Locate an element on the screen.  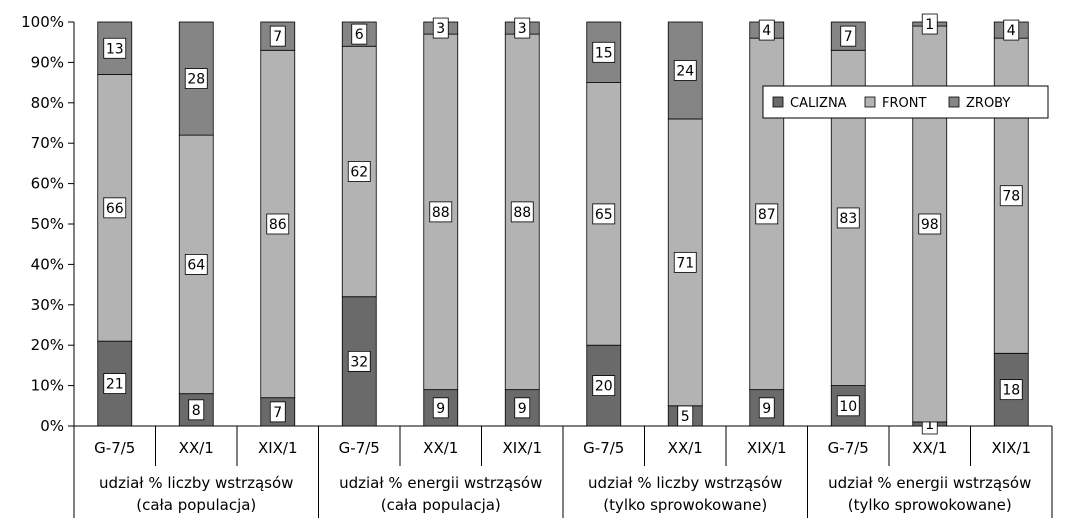
y-tick-label: 30% is located at coordinates (47, 305).